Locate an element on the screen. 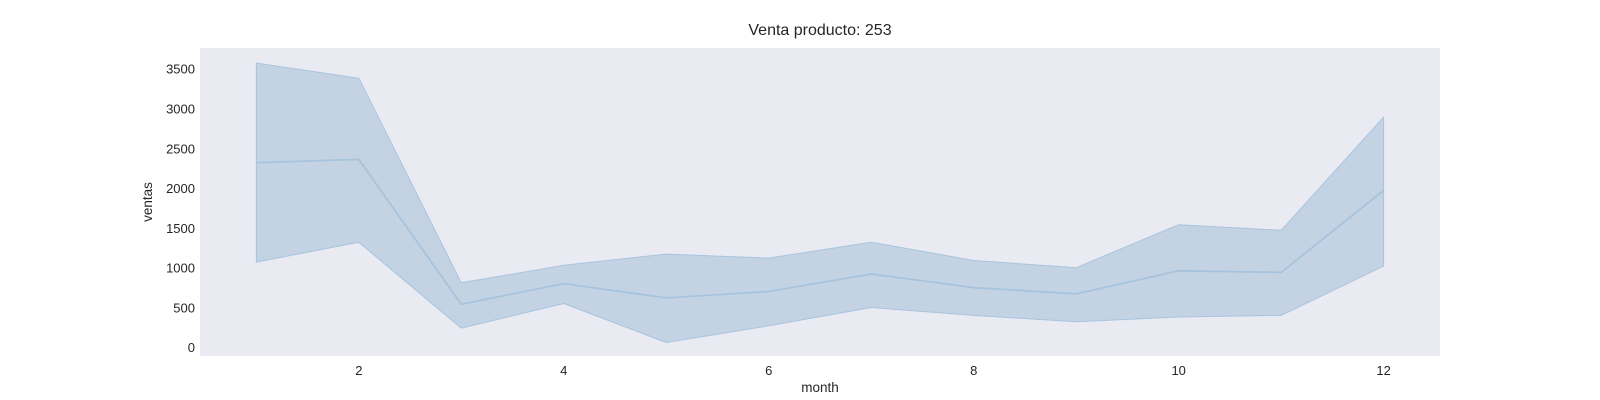 The width and height of the screenshot is (1600, 400). y-tick-label: 2000 is located at coordinates (180, 188).